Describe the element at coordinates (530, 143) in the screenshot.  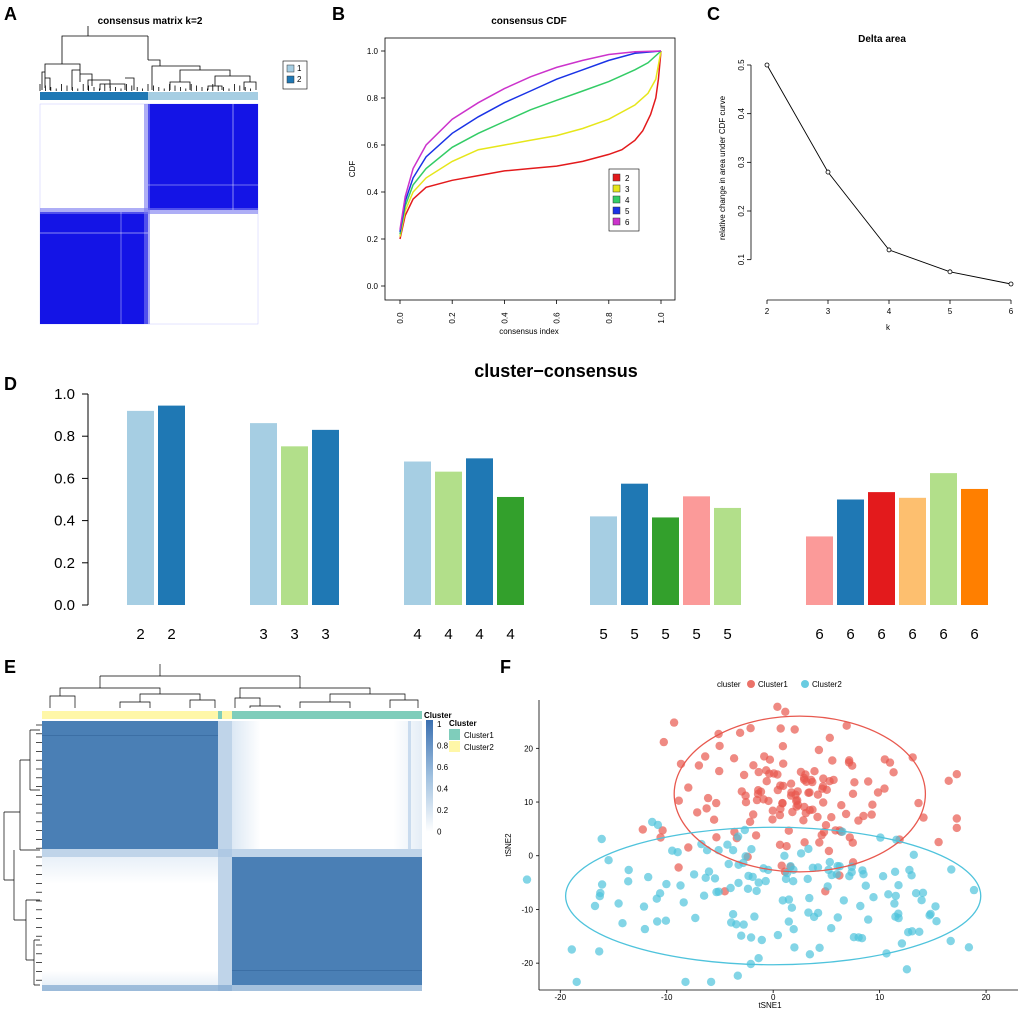
I see `panel-b-series-line-k3` at that location.